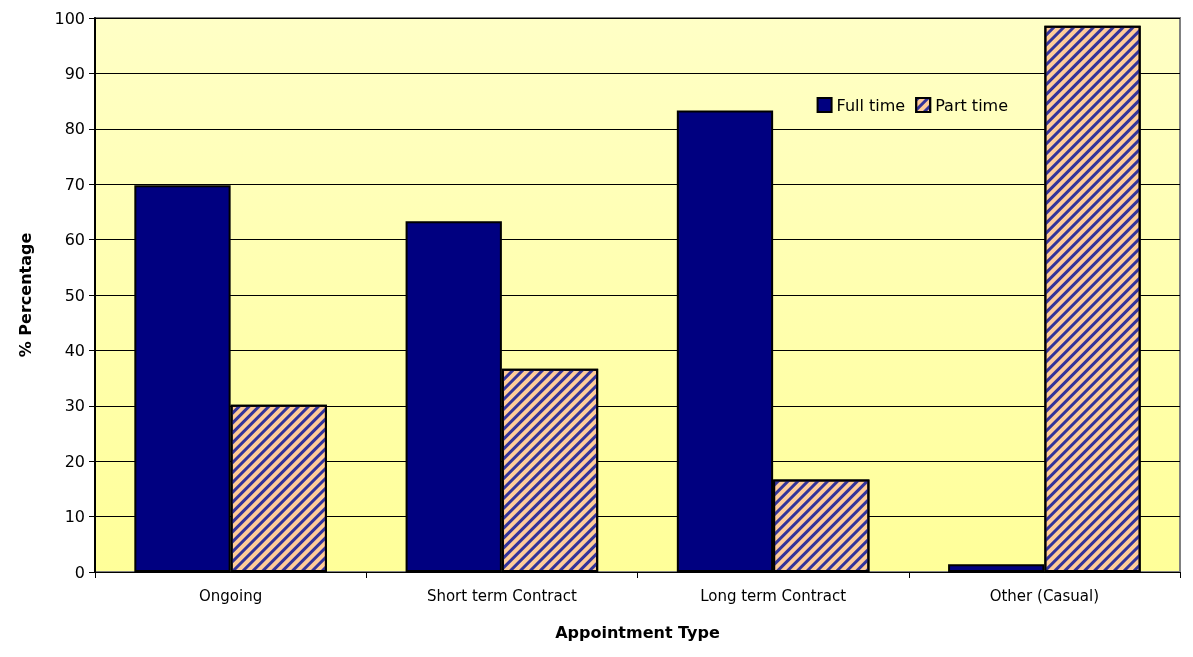 The width and height of the screenshot is (1193, 657). What do you see at coordinates (773, 595) in the screenshot?
I see `x-tick-label: Long term Contract` at bounding box center [773, 595].